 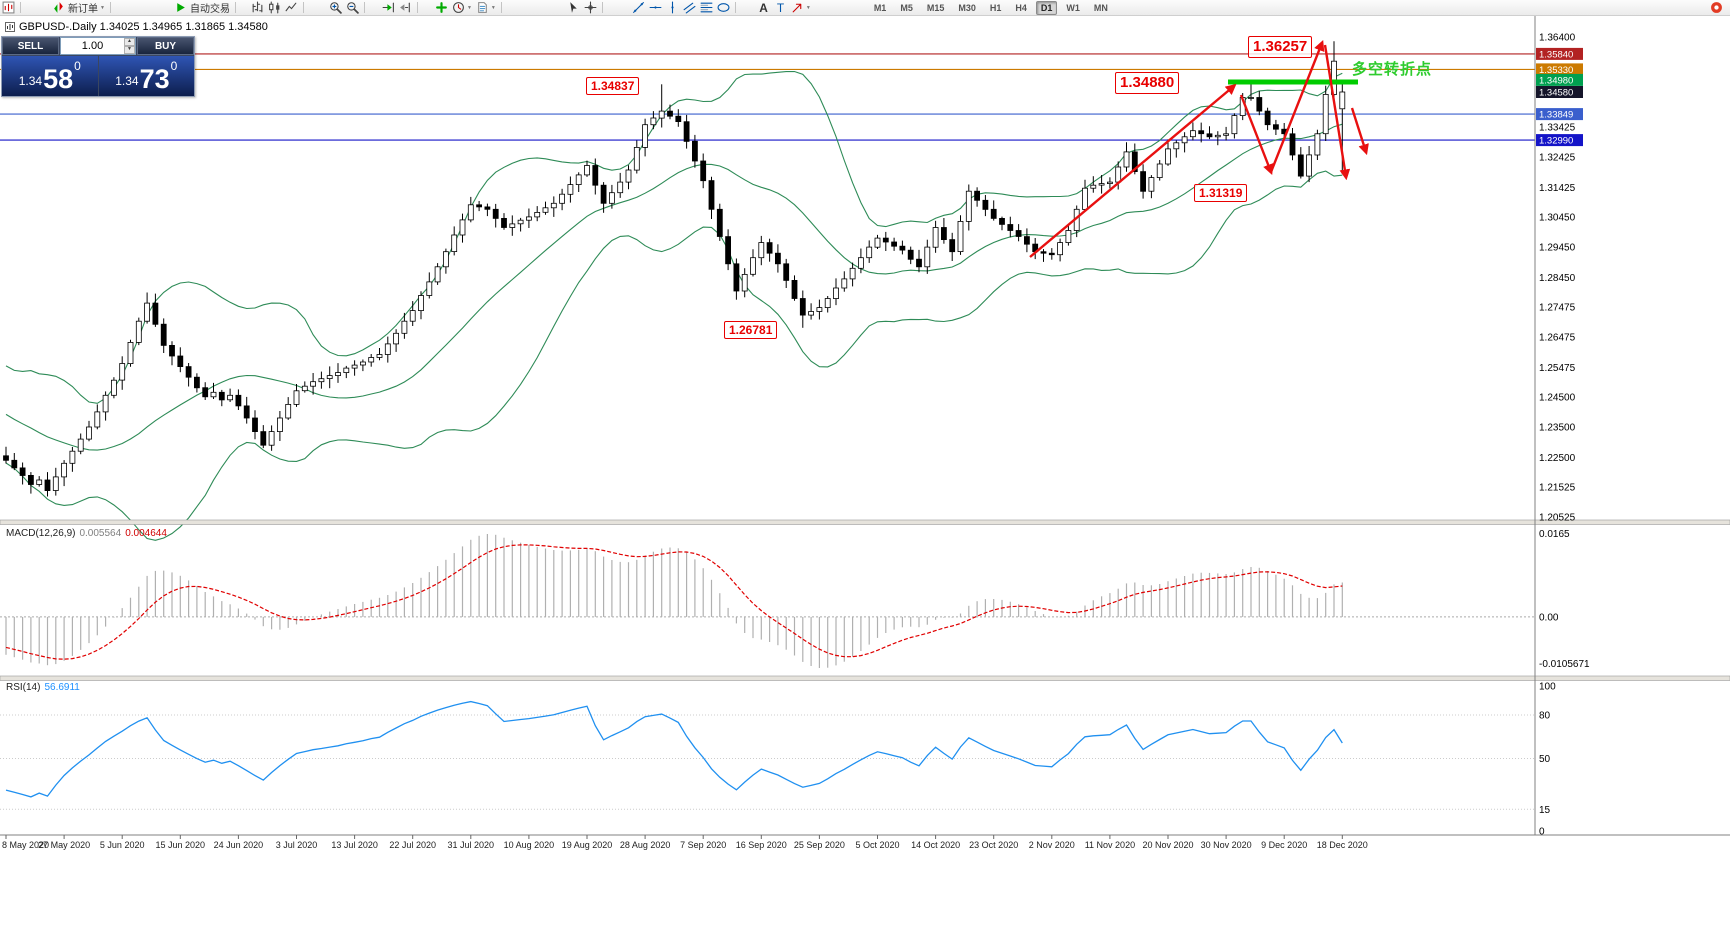 What do you see at coordinates (58, 79) in the screenshot?
I see `sell-price-big: 58` at bounding box center [58, 79].